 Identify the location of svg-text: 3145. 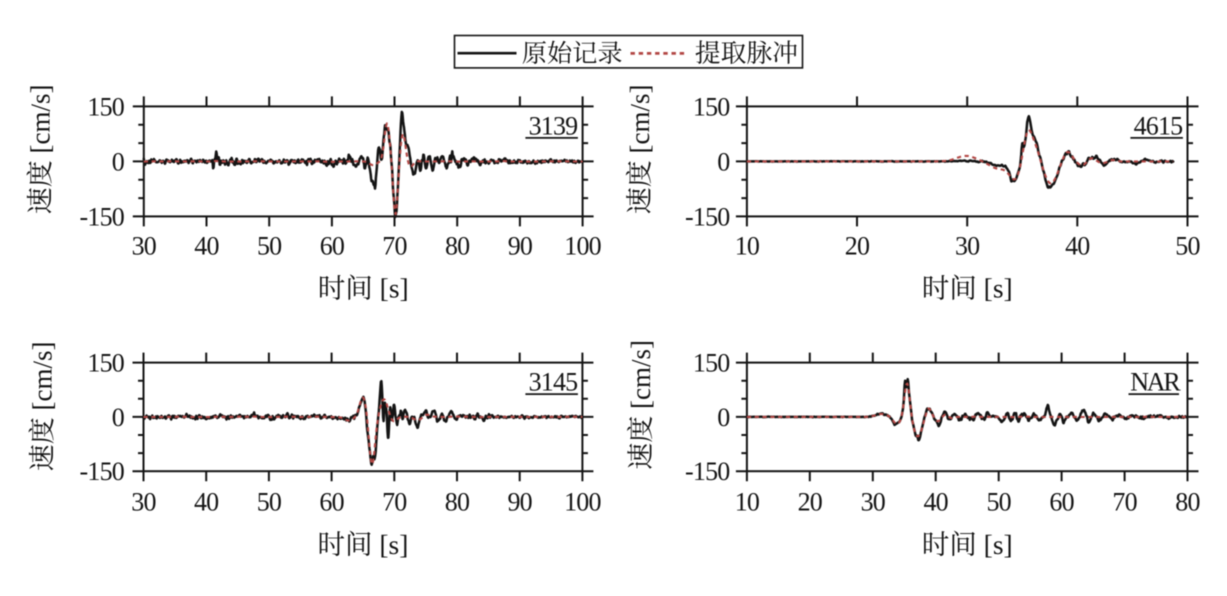
(553, 382).